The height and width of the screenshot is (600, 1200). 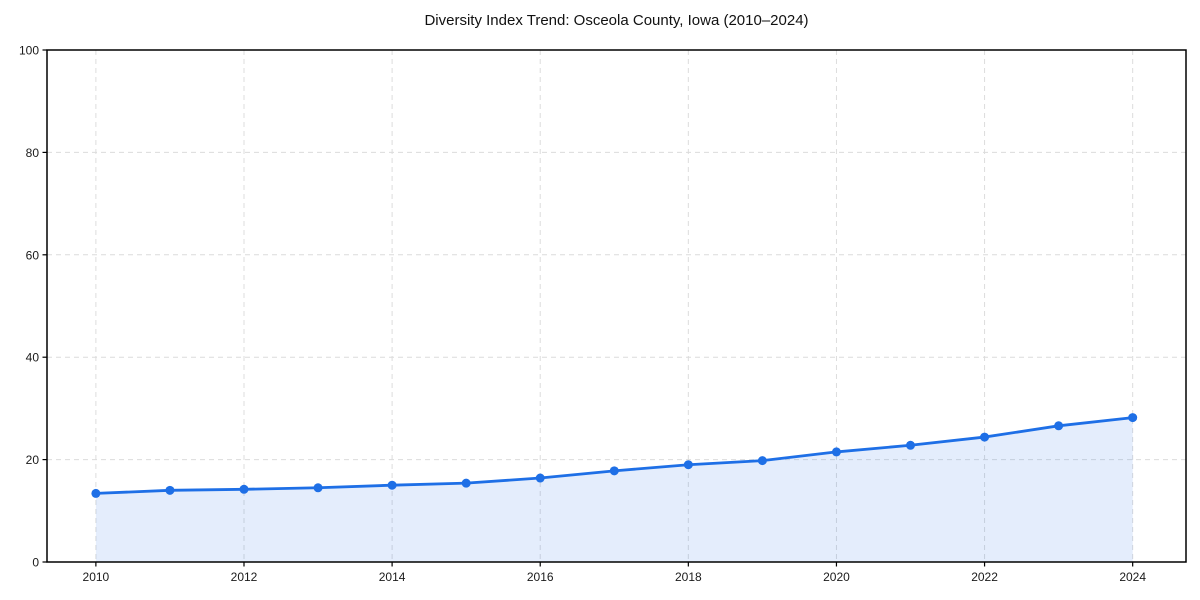 I want to click on x-axis-tick-label: 2016, so click(x=540, y=577).